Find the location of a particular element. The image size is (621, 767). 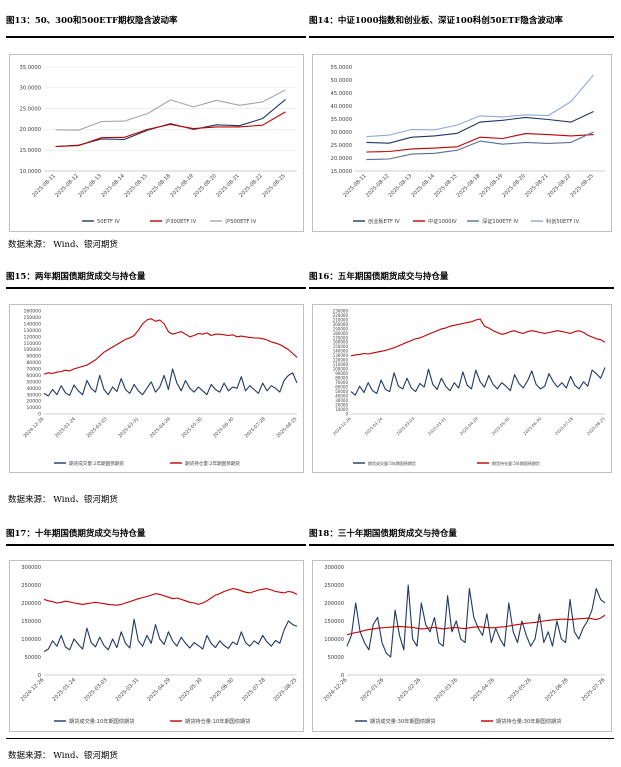

y-tick-label: 220000 is located at coordinates (341, 315).